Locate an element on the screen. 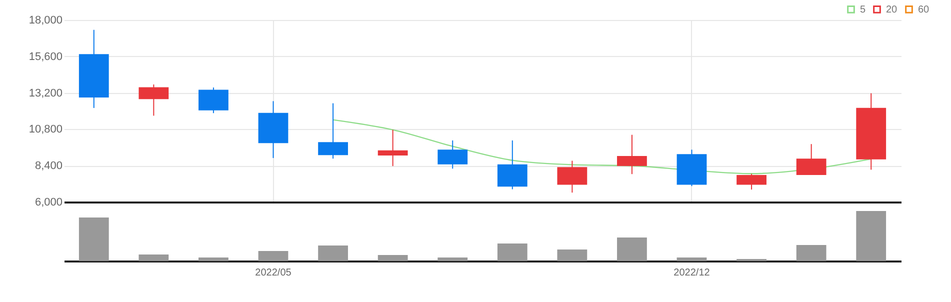 The width and height of the screenshot is (951, 302). y-tick-label: 10,800 is located at coordinates (45, 130).